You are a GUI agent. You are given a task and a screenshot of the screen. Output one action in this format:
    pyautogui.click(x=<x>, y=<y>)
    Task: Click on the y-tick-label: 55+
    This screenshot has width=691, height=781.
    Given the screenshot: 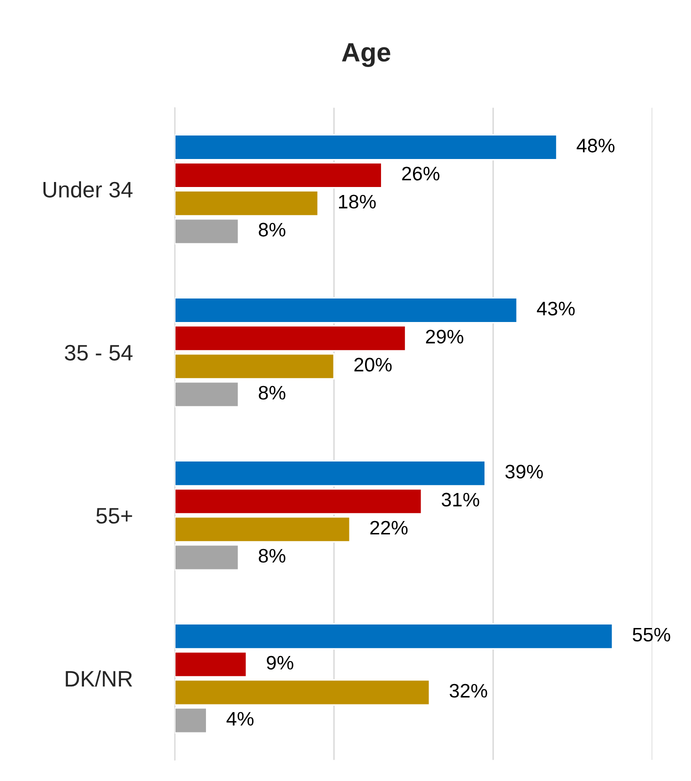 What is the action you would take?
    pyautogui.click(x=114, y=516)
    